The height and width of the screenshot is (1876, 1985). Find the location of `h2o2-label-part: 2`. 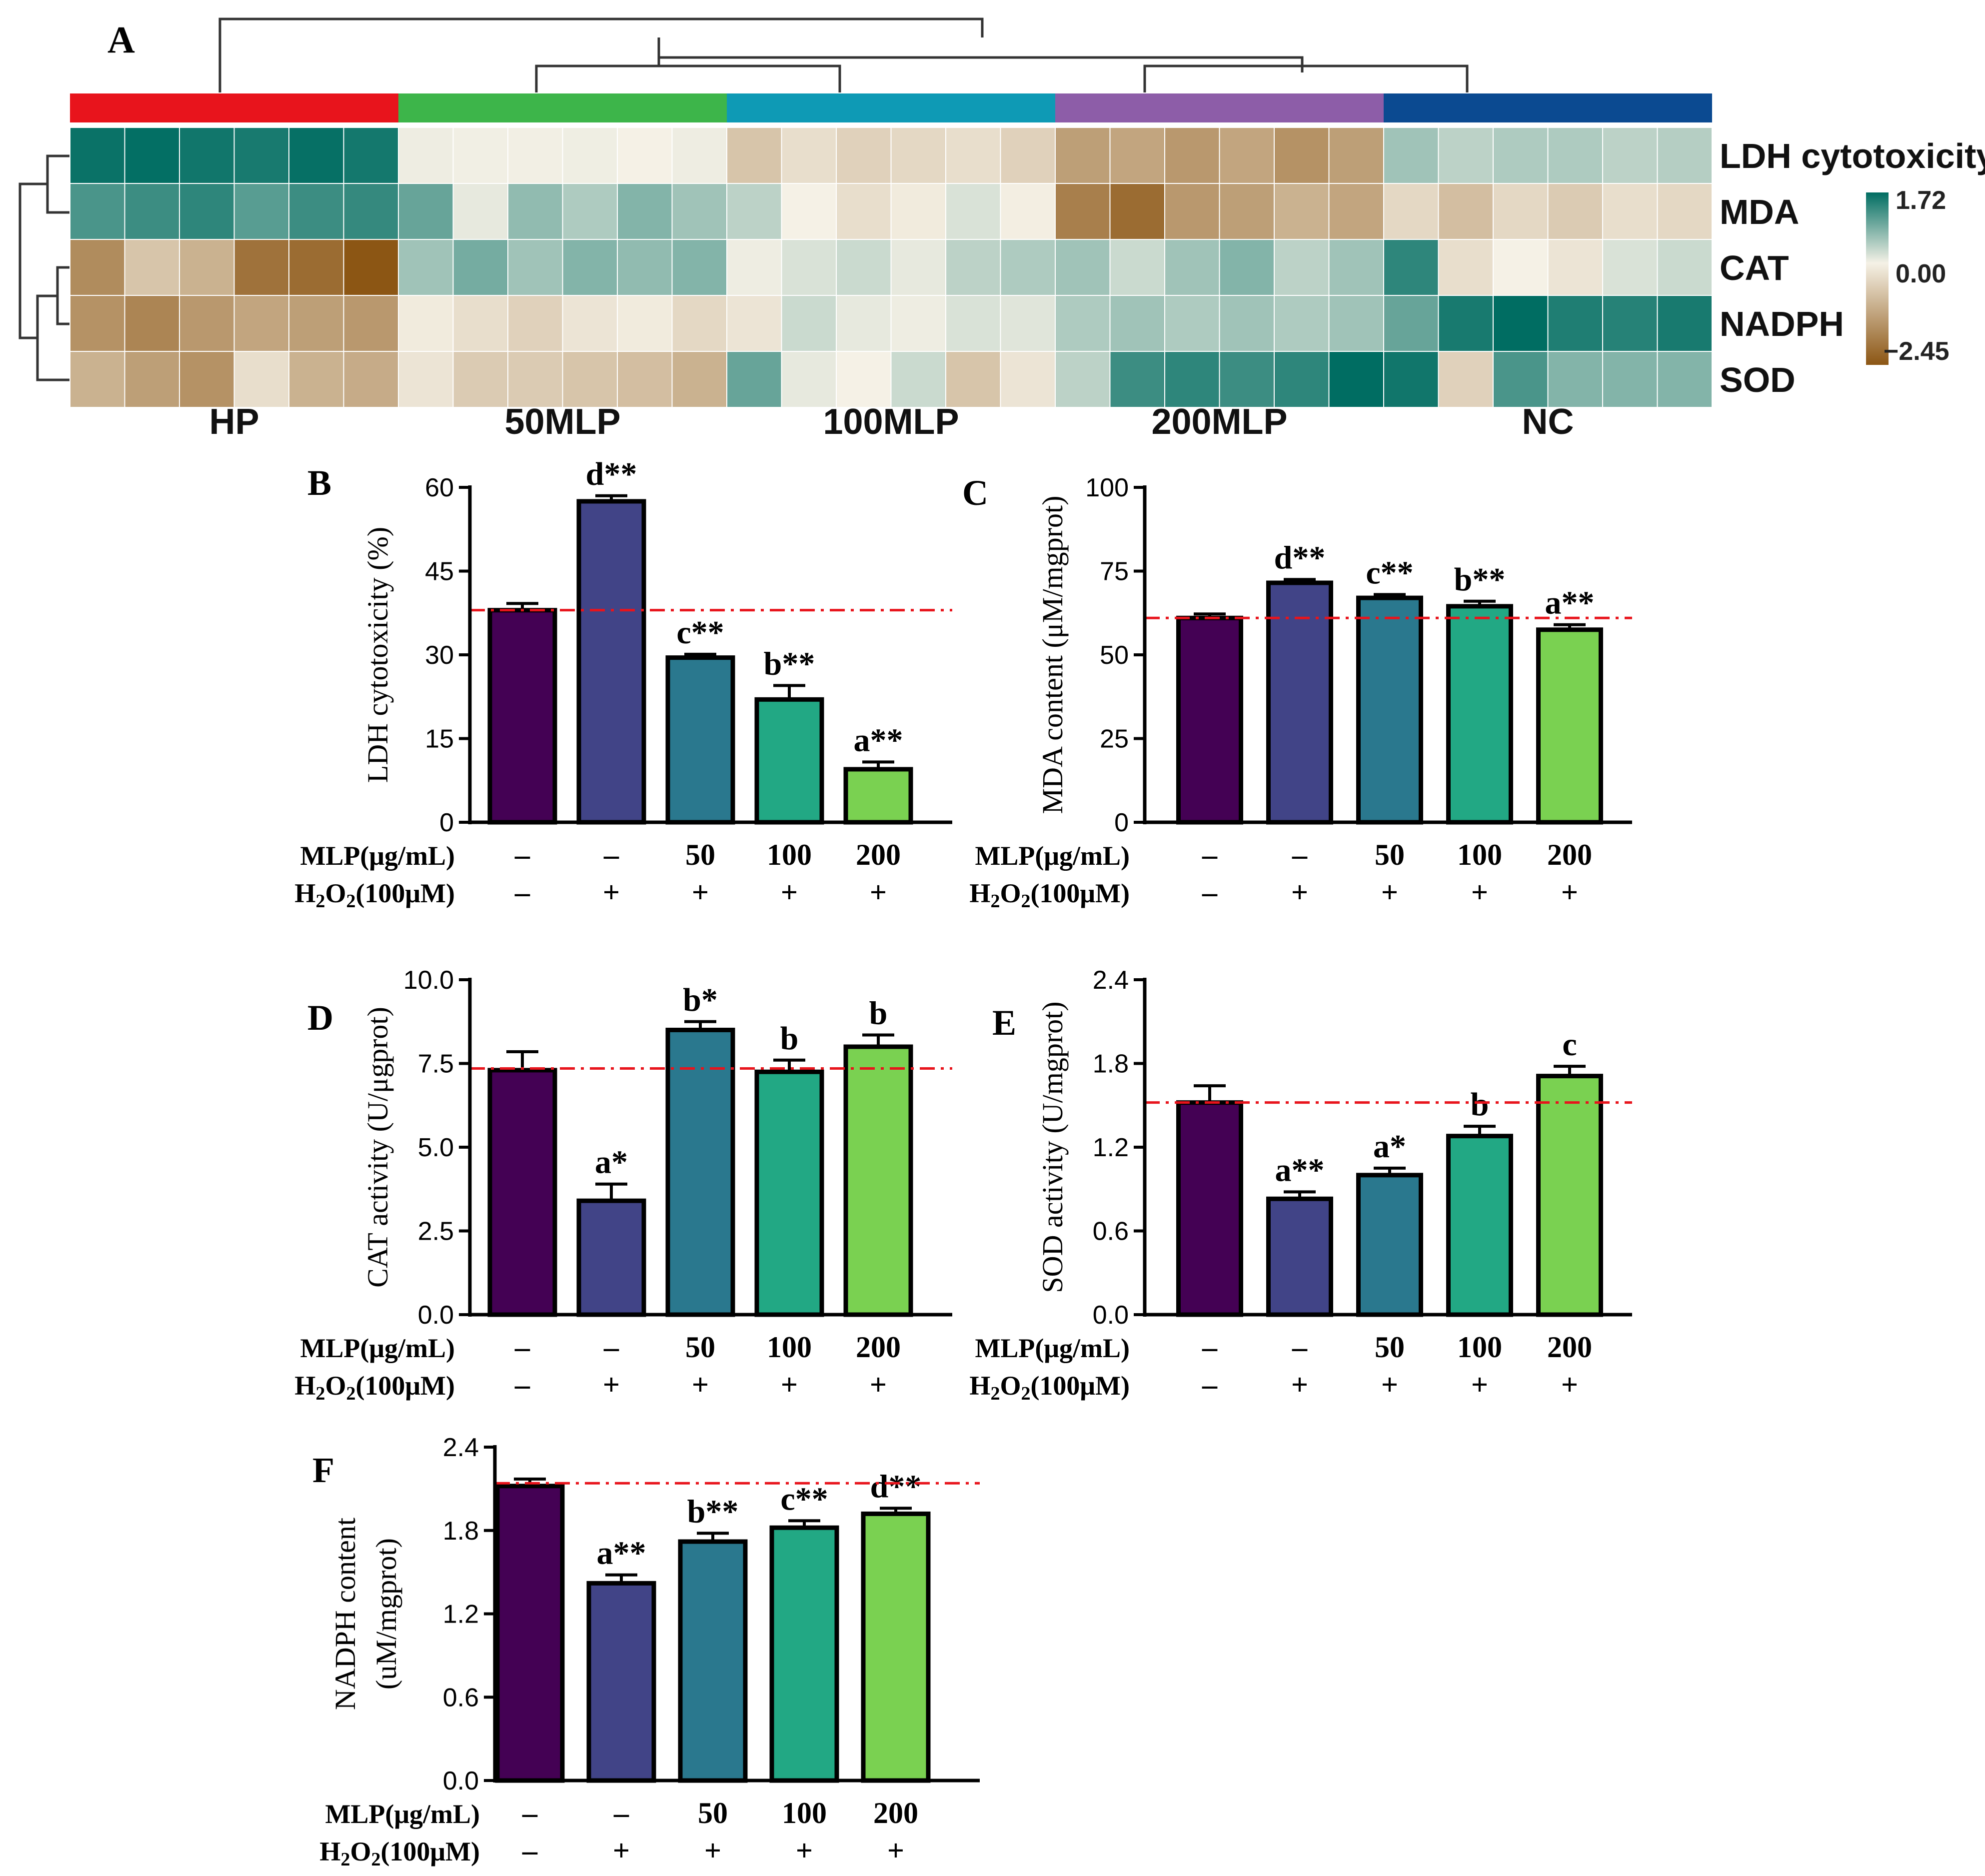

h2o2-label-part: 2 is located at coordinates (350, 901).